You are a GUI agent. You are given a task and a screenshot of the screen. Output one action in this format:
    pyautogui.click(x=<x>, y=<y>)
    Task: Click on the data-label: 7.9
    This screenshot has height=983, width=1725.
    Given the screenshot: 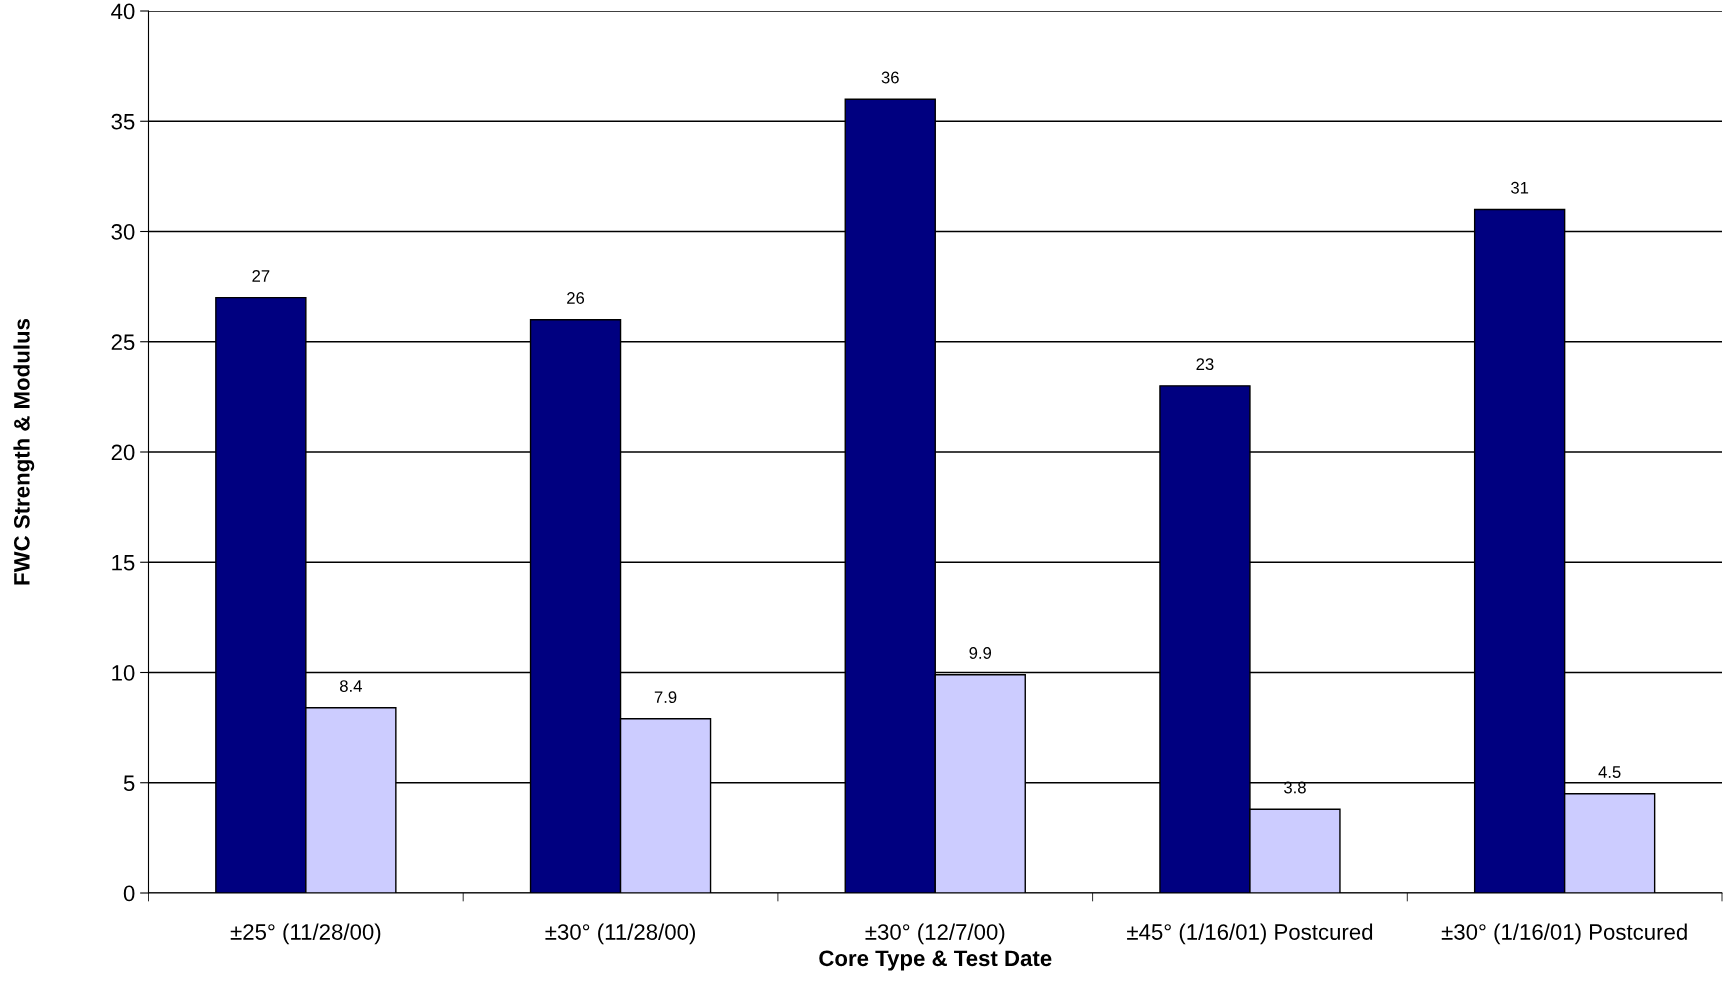 What is the action you would take?
    pyautogui.click(x=665, y=697)
    